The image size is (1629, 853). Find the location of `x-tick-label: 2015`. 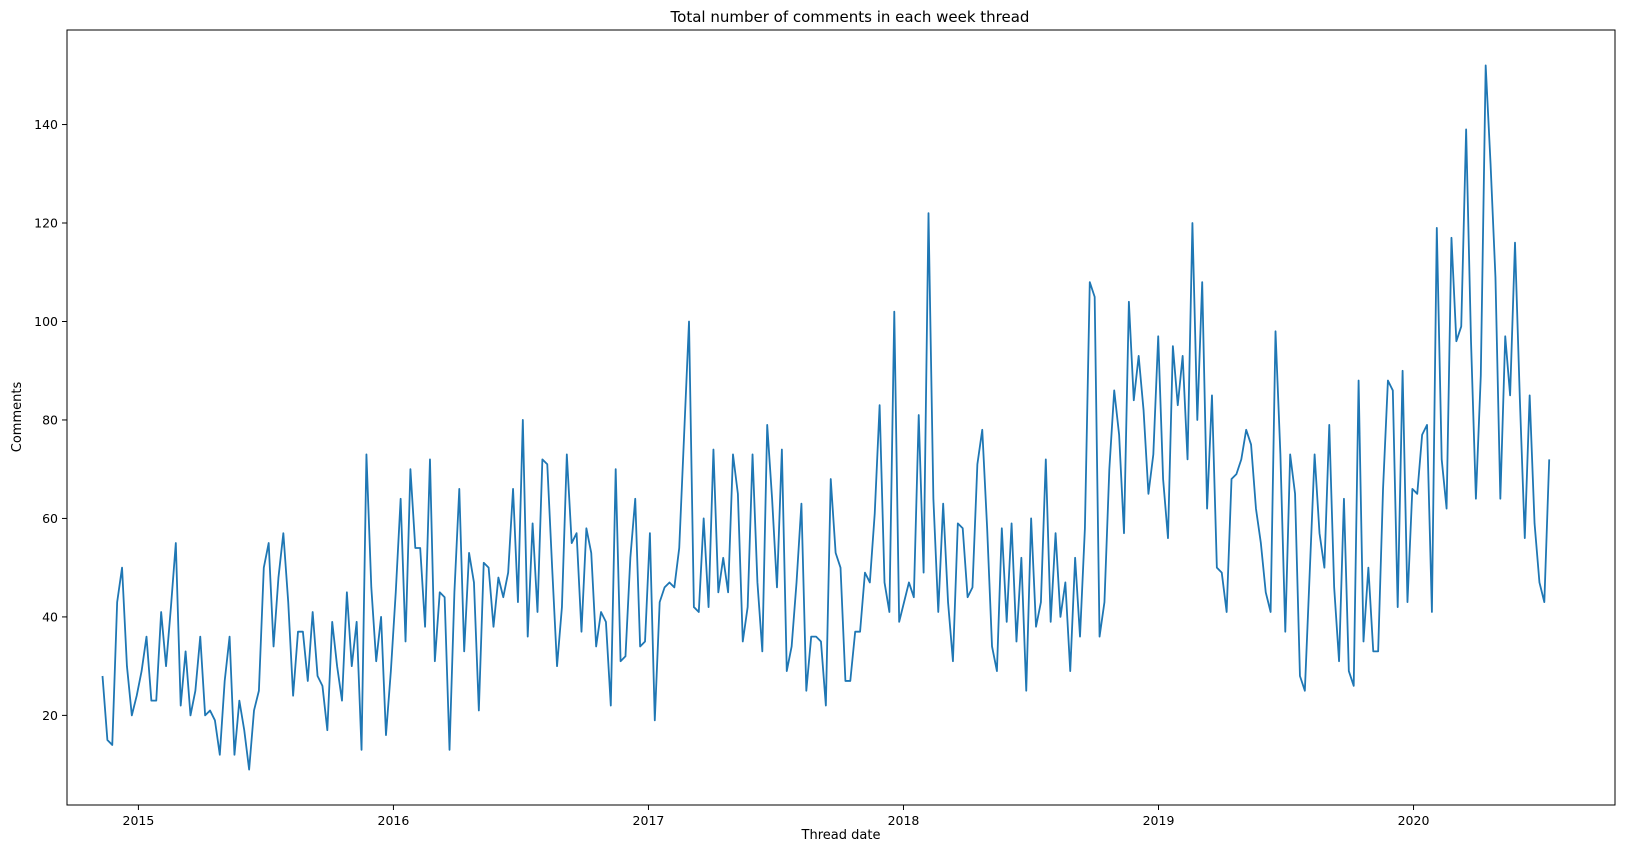

x-tick-label: 2015 is located at coordinates (139, 820).